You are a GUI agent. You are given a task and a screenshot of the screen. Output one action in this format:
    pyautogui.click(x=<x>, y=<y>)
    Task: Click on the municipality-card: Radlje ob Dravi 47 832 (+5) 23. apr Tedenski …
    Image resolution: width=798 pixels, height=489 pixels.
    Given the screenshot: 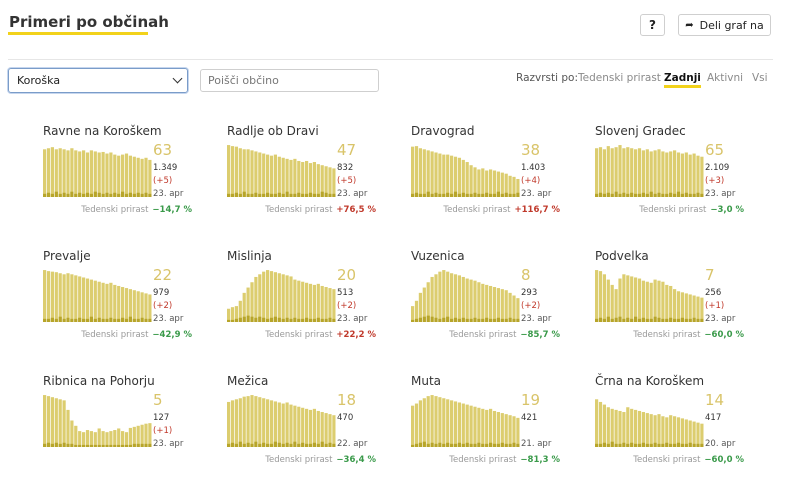 What is the action you would take?
    pyautogui.click(x=317, y=179)
    